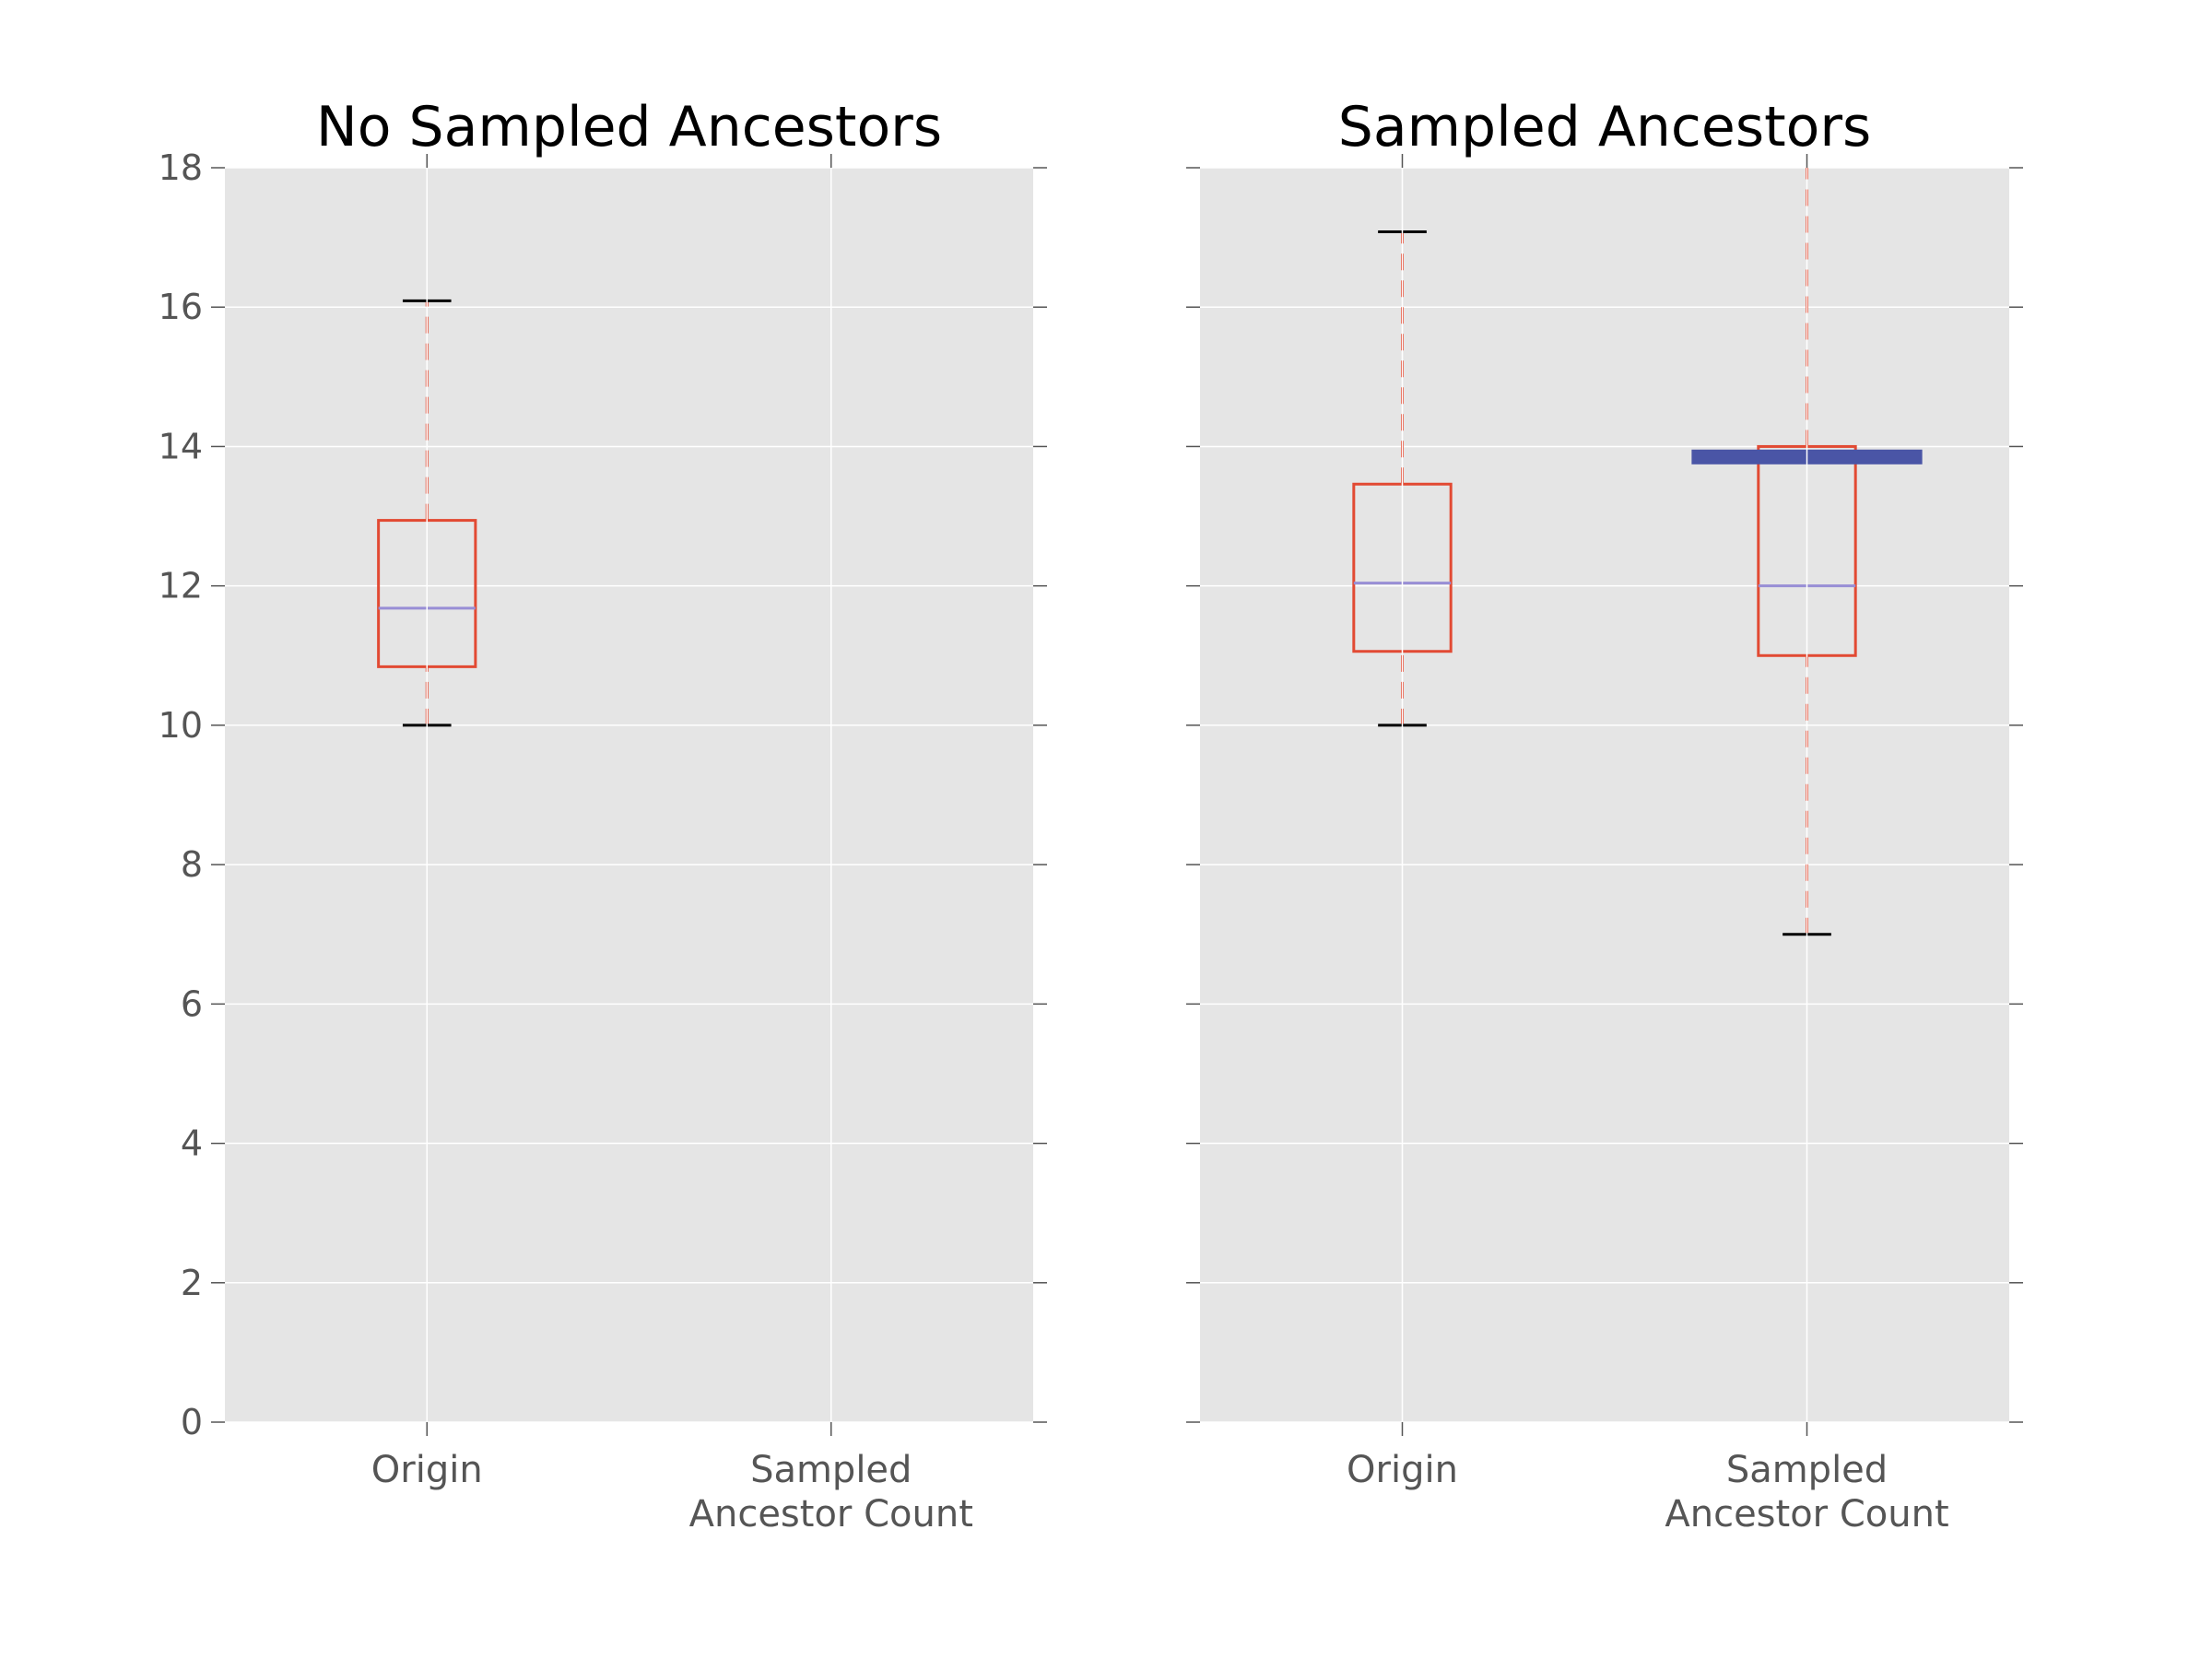  I want to click on y-tick-label: 18, so click(181, 167).